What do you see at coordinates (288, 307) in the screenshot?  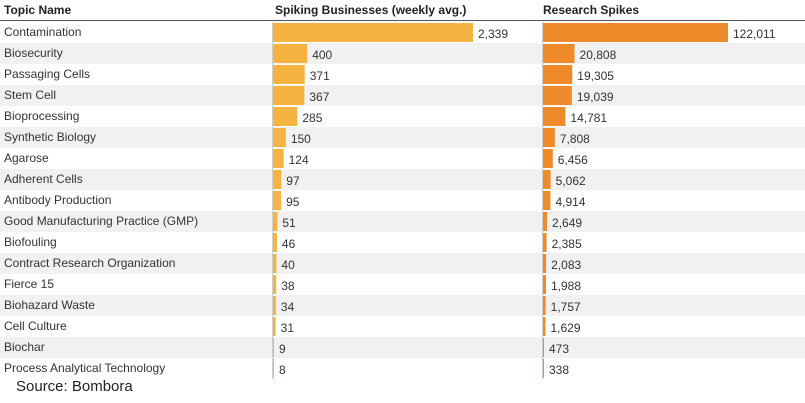 I see `value-label-businesses: 34` at bounding box center [288, 307].